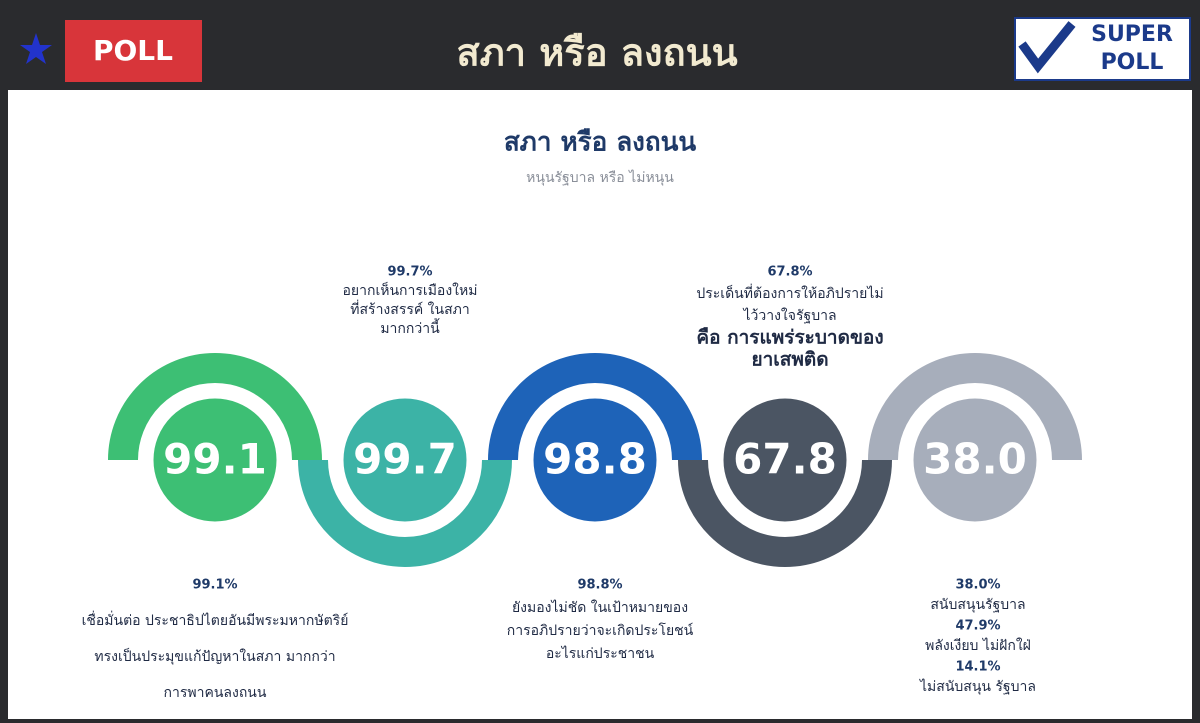 The image size is (1200, 723). I want to click on note-percent: 47.9%, so click(977, 626).